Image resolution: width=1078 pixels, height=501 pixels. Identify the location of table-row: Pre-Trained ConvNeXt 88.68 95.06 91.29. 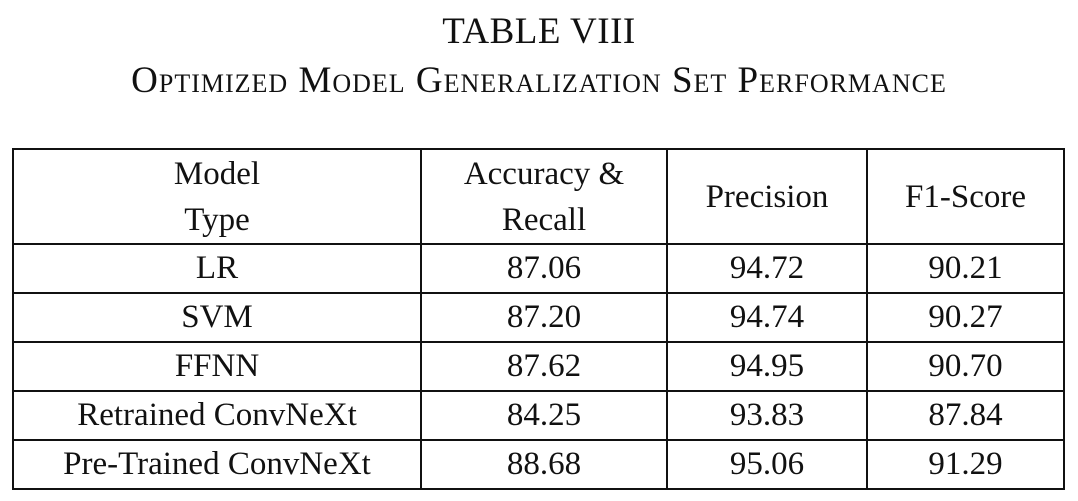
(538, 464).